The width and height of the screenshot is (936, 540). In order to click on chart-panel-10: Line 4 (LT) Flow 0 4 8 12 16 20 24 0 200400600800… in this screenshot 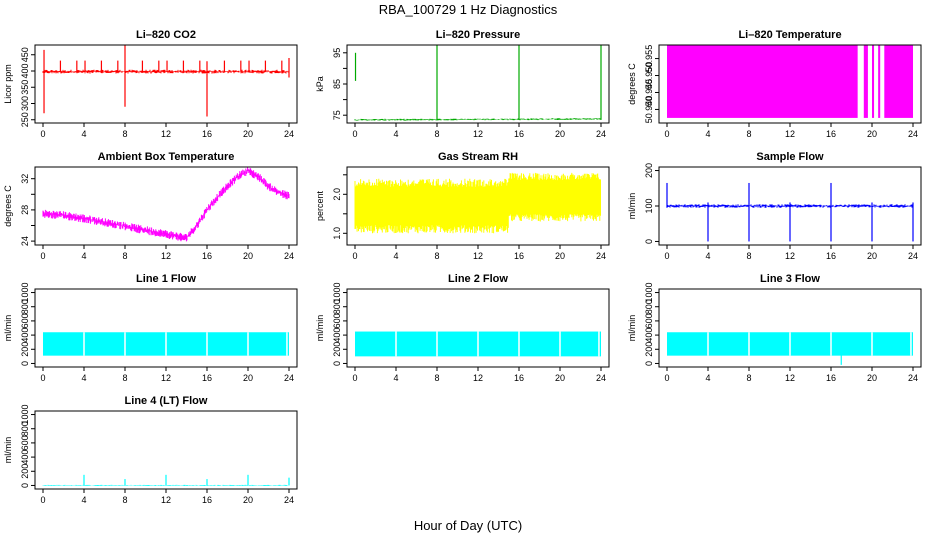, I will do `click(150, 450)`.